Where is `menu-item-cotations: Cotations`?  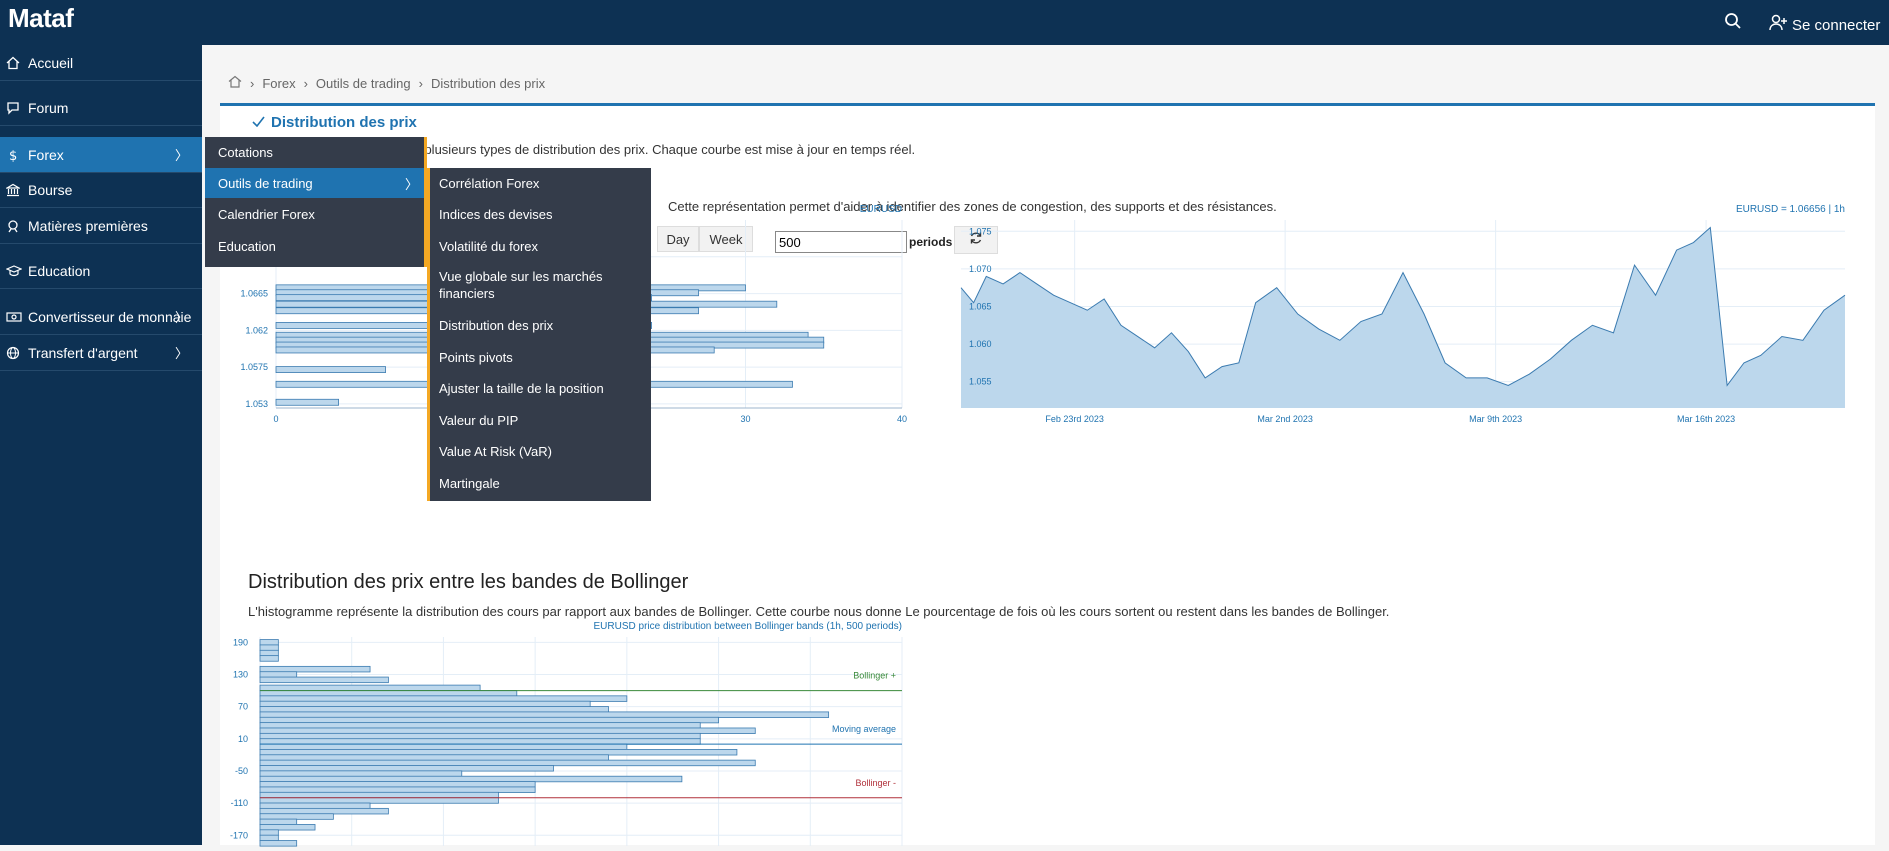 menu-item-cotations: Cotations is located at coordinates (245, 152).